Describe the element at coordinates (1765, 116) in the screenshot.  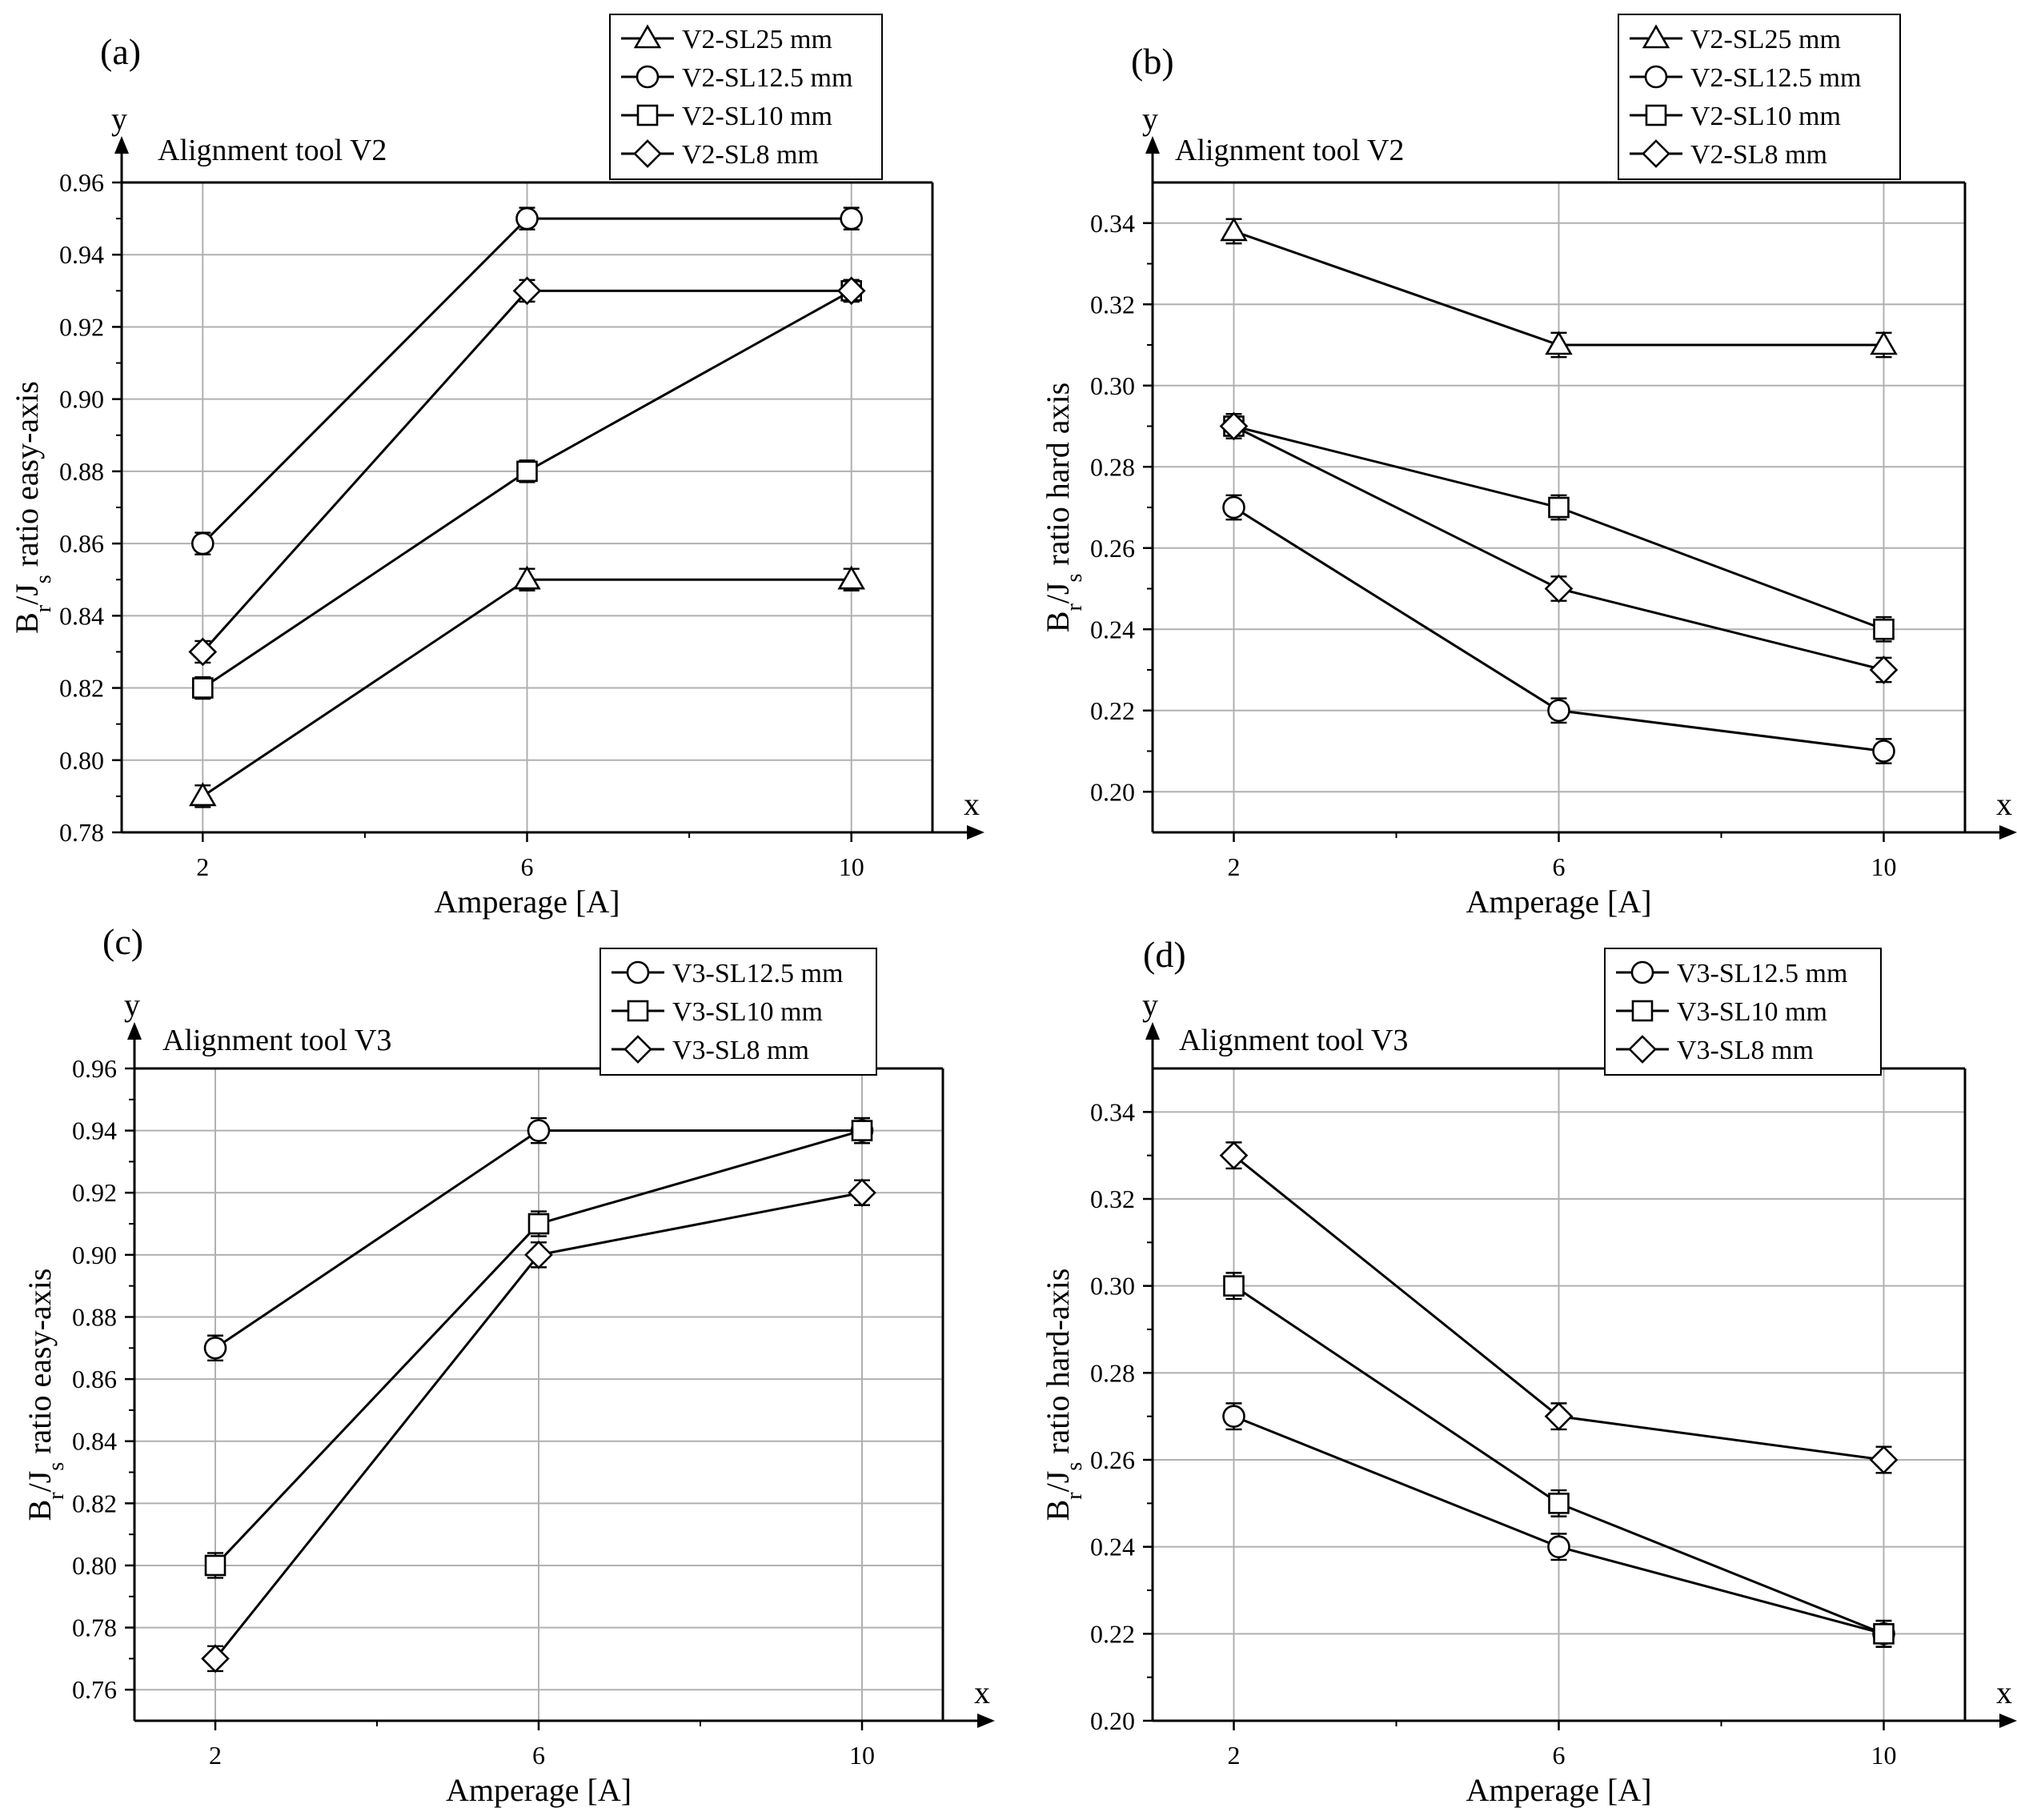
I see `legend-entry: V2-SL10 mm` at that location.